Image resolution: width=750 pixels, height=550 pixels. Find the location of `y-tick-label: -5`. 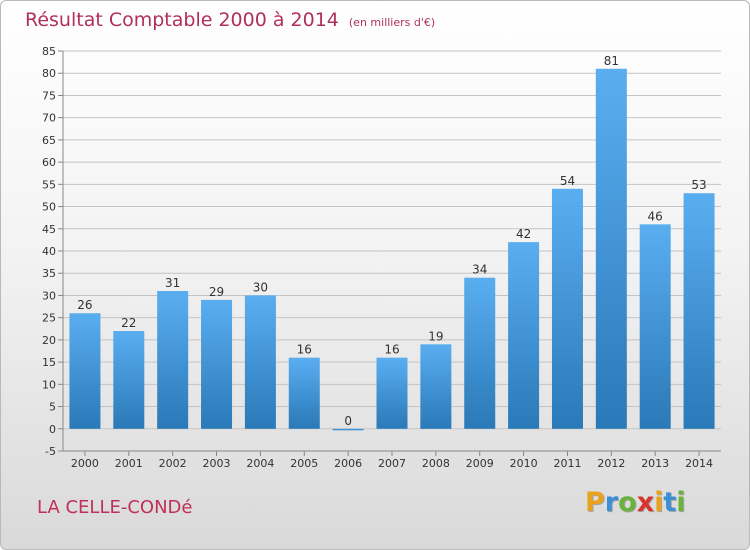

y-tick-label: -5 is located at coordinates (50, 451).